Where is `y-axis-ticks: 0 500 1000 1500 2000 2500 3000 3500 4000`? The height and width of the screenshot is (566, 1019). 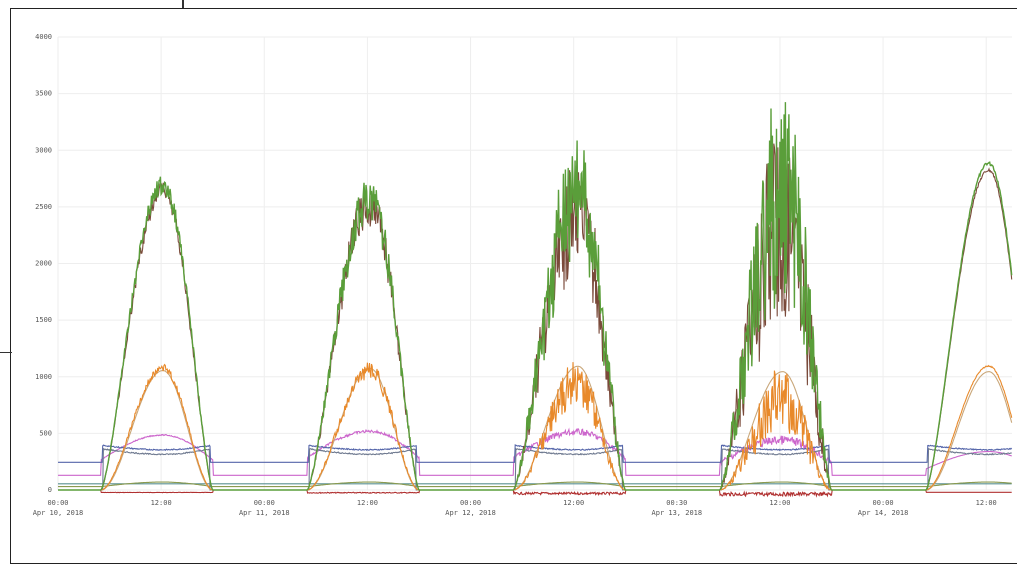
y-axis-ticks: 0 500 1000 1500 2000 2500 3000 3500 4000 is located at coordinates (43, 263).